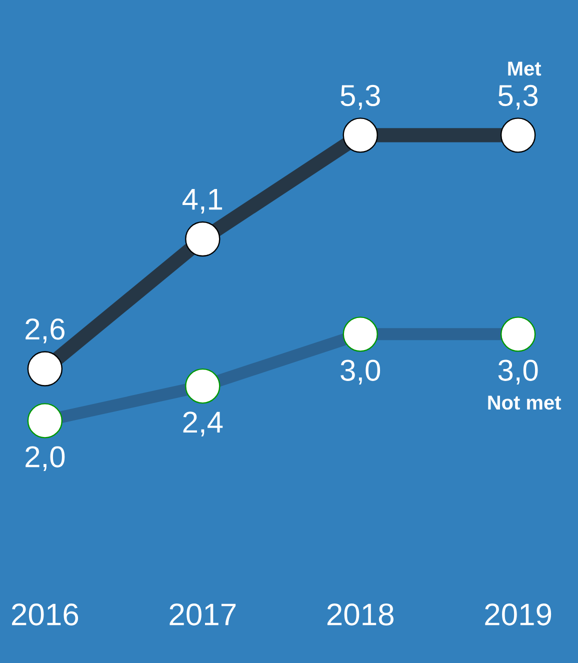 This screenshot has width=578, height=663. What do you see at coordinates (525, 403) in the screenshot?
I see `text: Not met` at bounding box center [525, 403].